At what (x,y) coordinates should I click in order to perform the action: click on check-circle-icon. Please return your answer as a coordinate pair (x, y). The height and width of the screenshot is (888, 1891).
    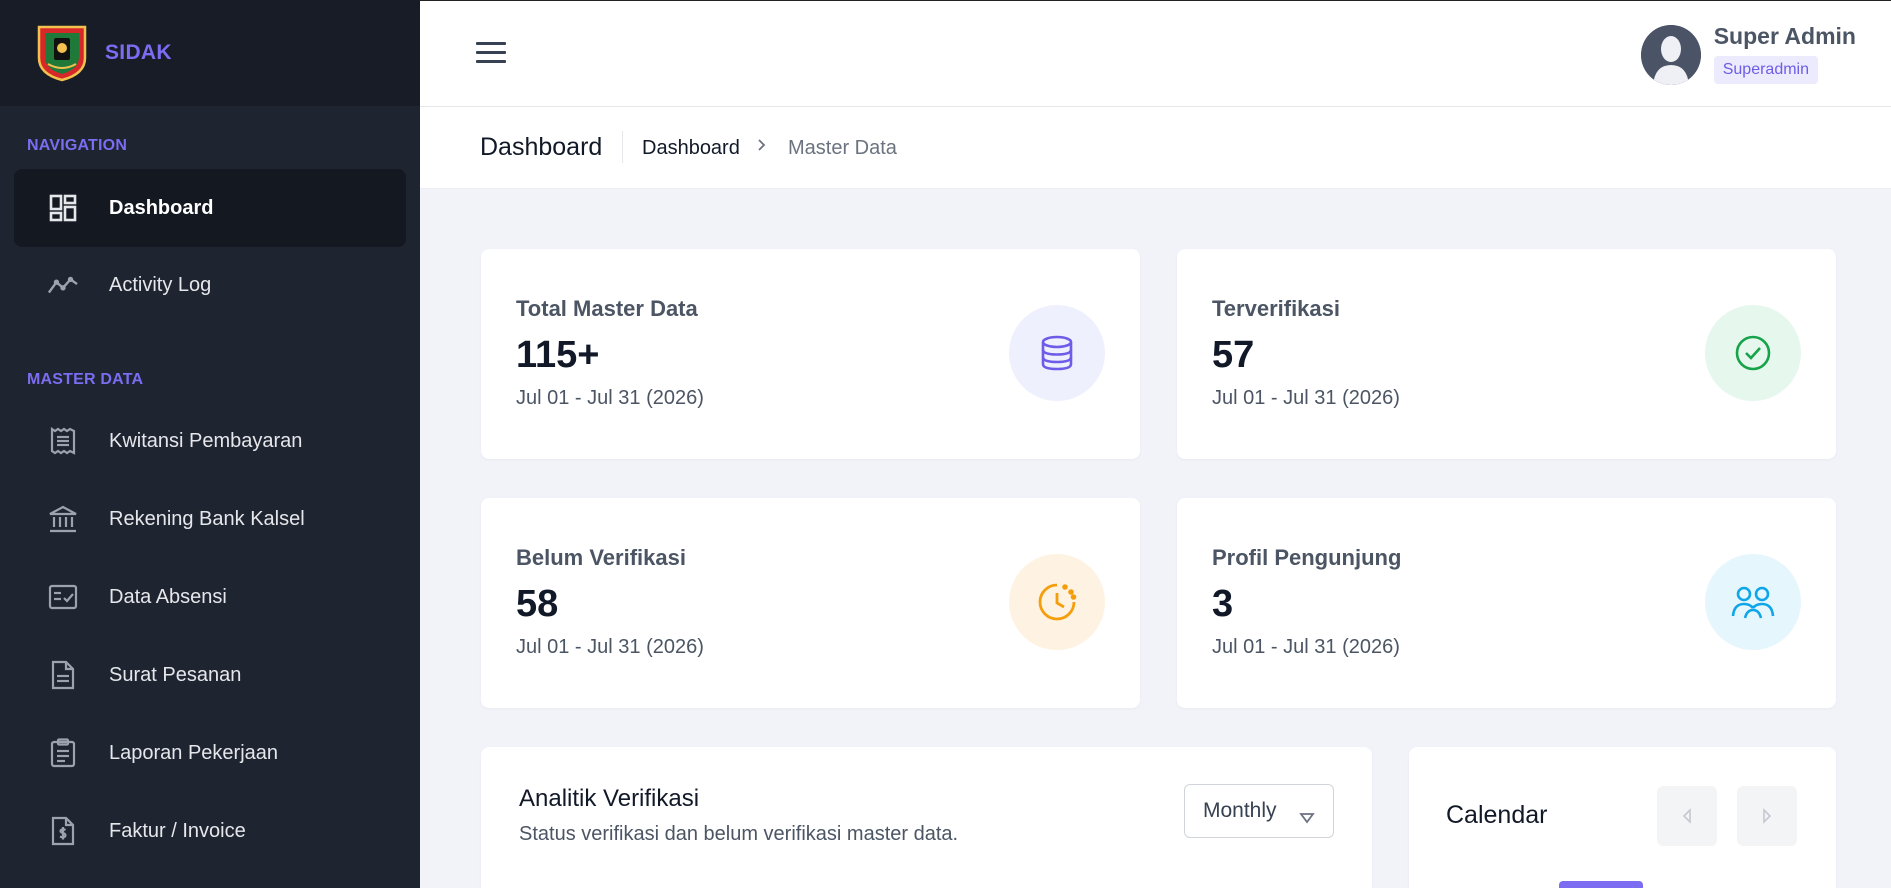
    Looking at the image, I should click on (1753, 353).